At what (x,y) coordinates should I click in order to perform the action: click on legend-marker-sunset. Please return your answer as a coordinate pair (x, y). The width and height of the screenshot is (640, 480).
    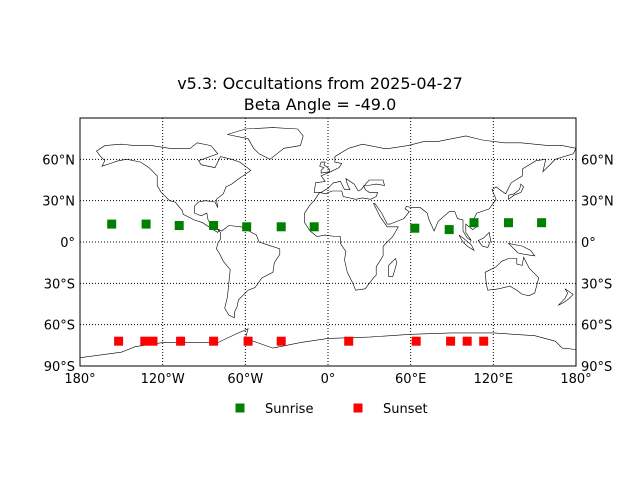
    Looking at the image, I should click on (358, 408).